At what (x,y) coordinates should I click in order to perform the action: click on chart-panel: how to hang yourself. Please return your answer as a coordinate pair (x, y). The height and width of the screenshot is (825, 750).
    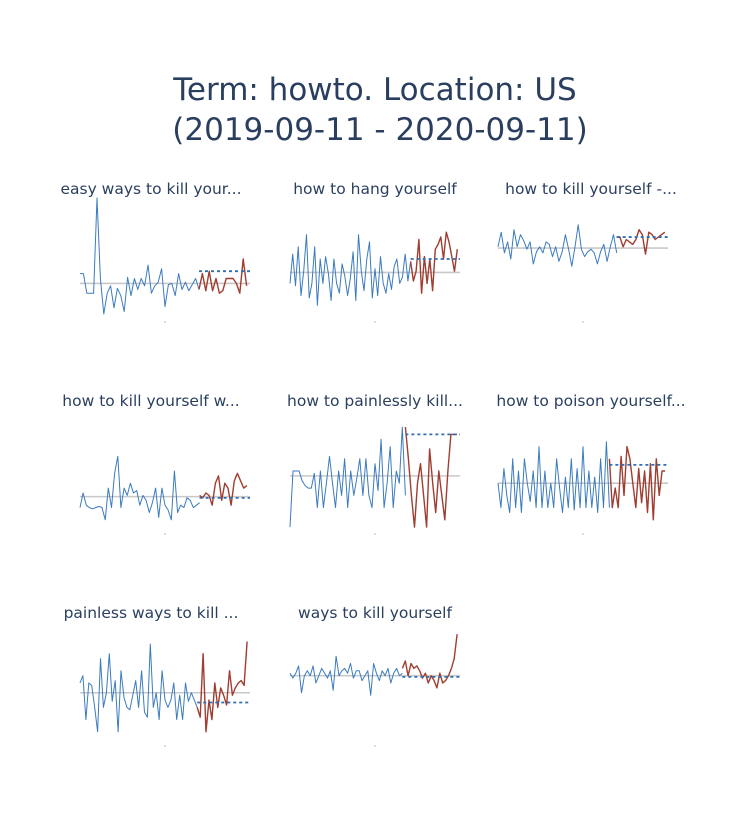
    Looking at the image, I should click on (374, 251).